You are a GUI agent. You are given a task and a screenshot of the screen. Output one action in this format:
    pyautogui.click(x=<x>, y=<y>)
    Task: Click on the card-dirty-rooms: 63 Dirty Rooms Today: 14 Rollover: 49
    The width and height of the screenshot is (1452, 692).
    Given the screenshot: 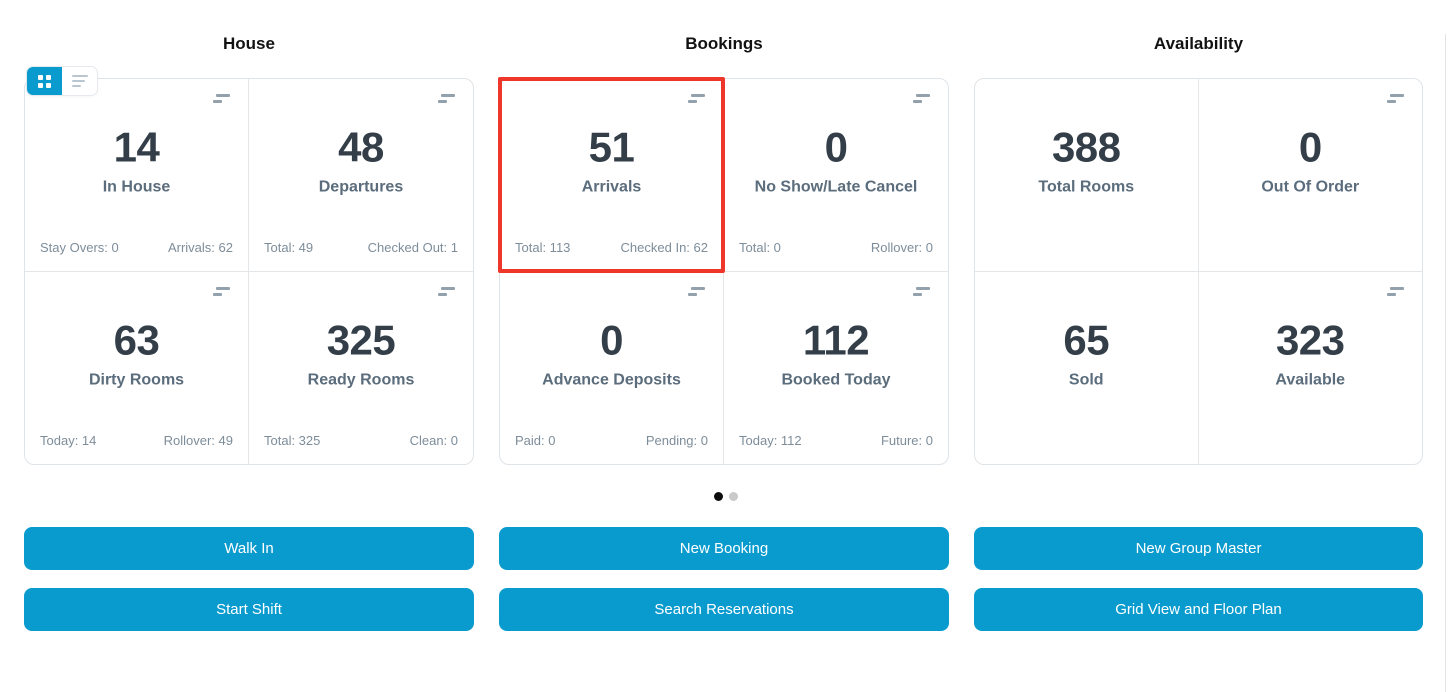 What is the action you would take?
    pyautogui.click(x=137, y=367)
    